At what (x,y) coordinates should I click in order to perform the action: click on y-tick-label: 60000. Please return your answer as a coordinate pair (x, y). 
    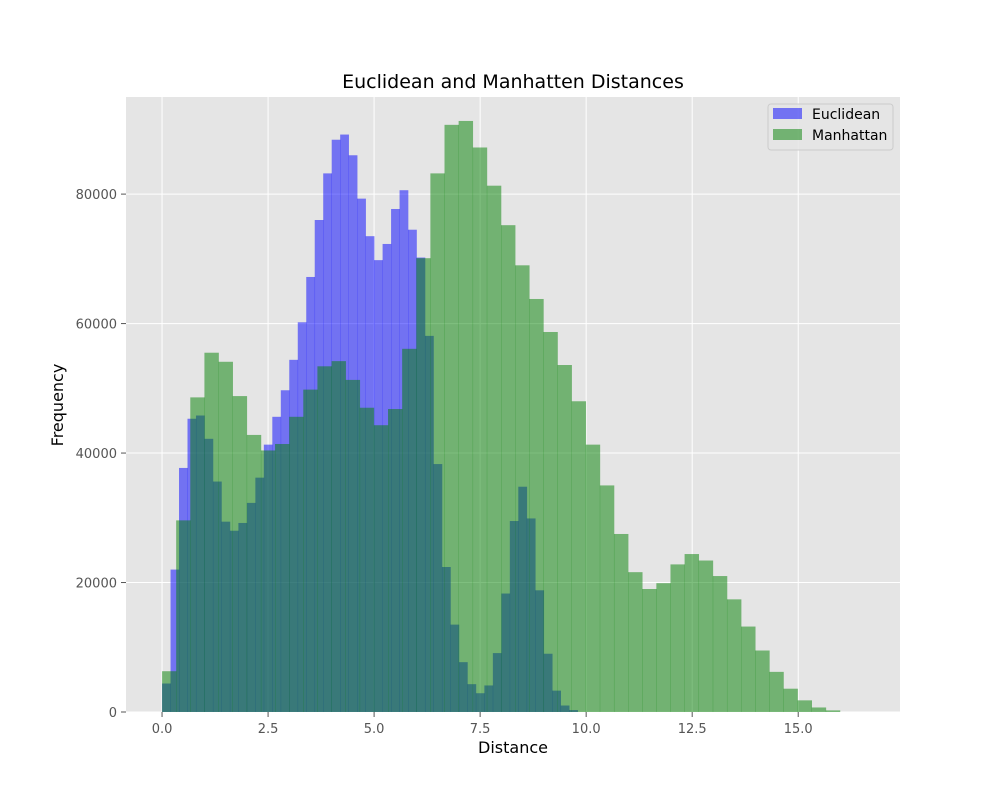
    Looking at the image, I should click on (96, 325).